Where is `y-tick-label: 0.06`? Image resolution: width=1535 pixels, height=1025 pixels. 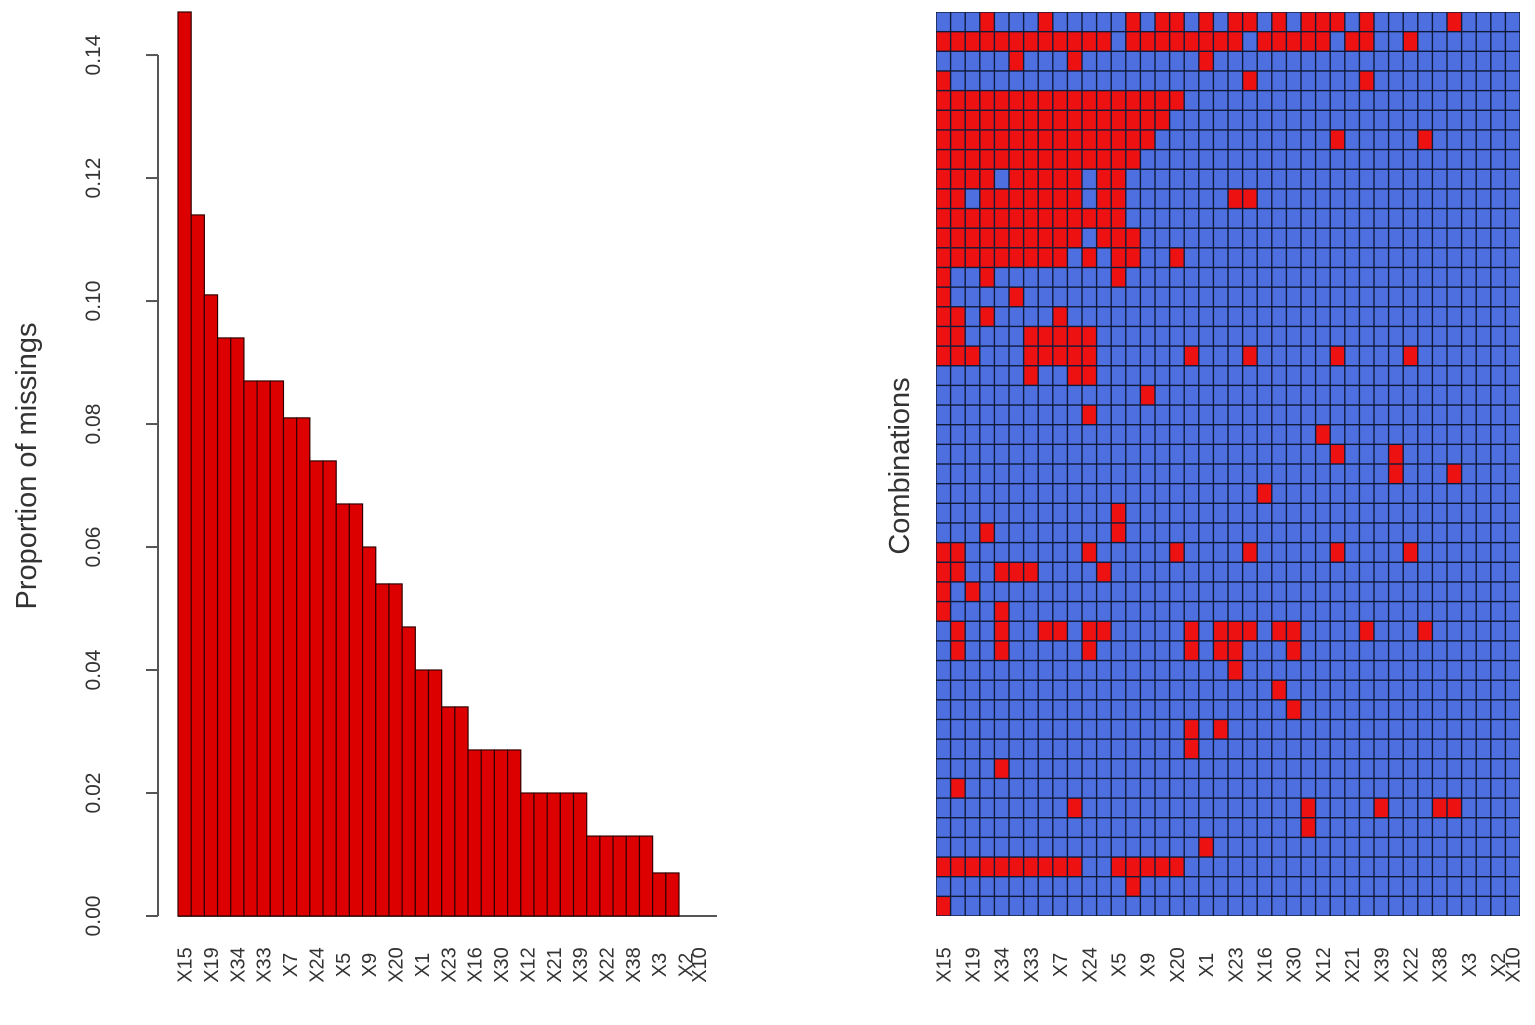 y-tick-label: 0.06 is located at coordinates (93, 547).